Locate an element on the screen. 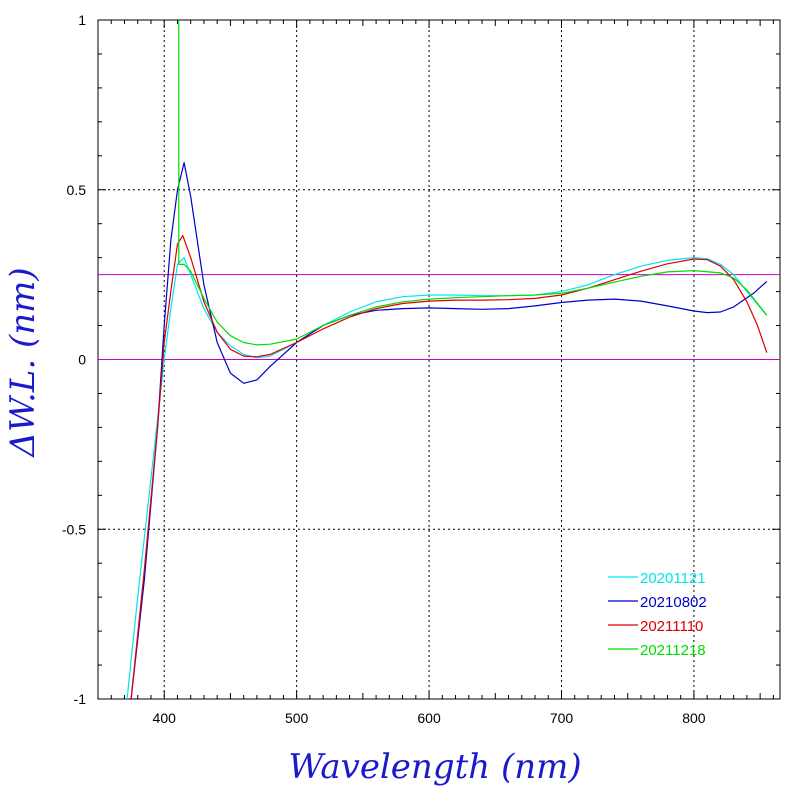 The image size is (797, 797). x-tick-label: 800 is located at coordinates (694, 718).